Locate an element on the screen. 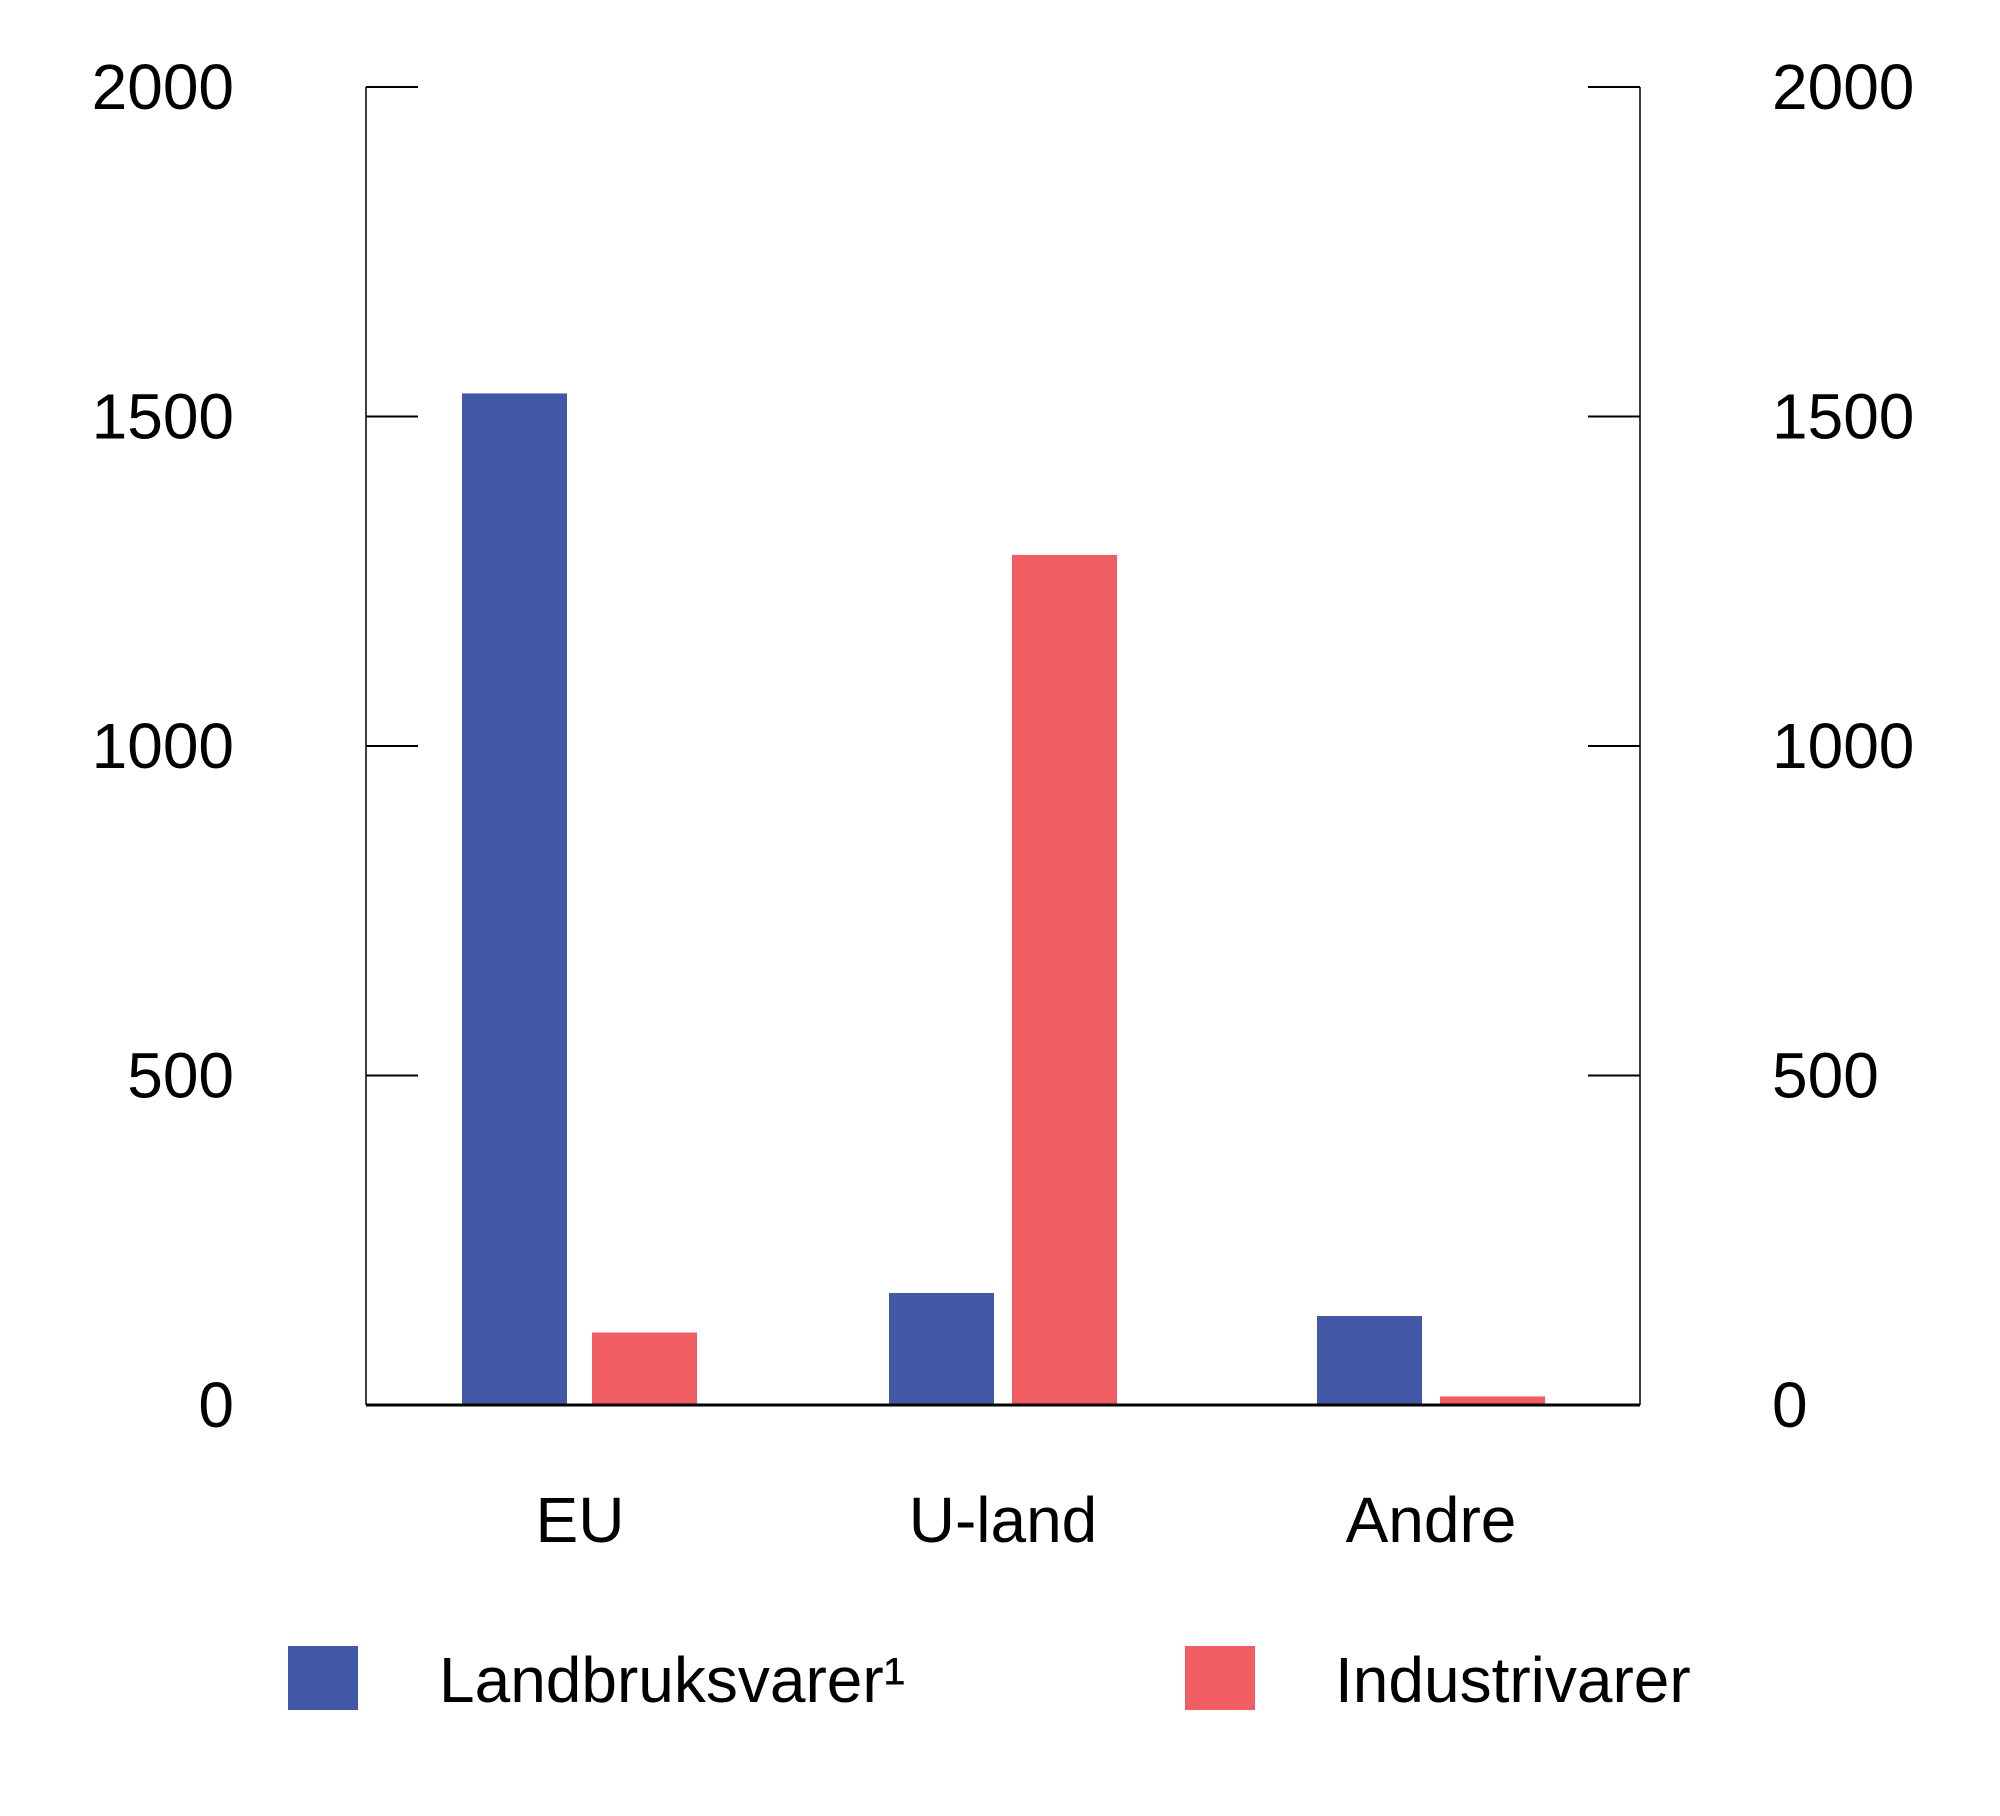  bar-industrivarer-eu is located at coordinates (644, 1368).